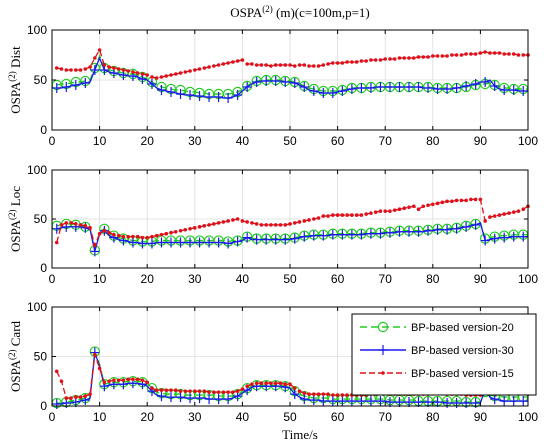  Describe the element at coordinates (15, 219) in the screenshot. I see `y-axis-label: OSPA(2) Loc` at that location.